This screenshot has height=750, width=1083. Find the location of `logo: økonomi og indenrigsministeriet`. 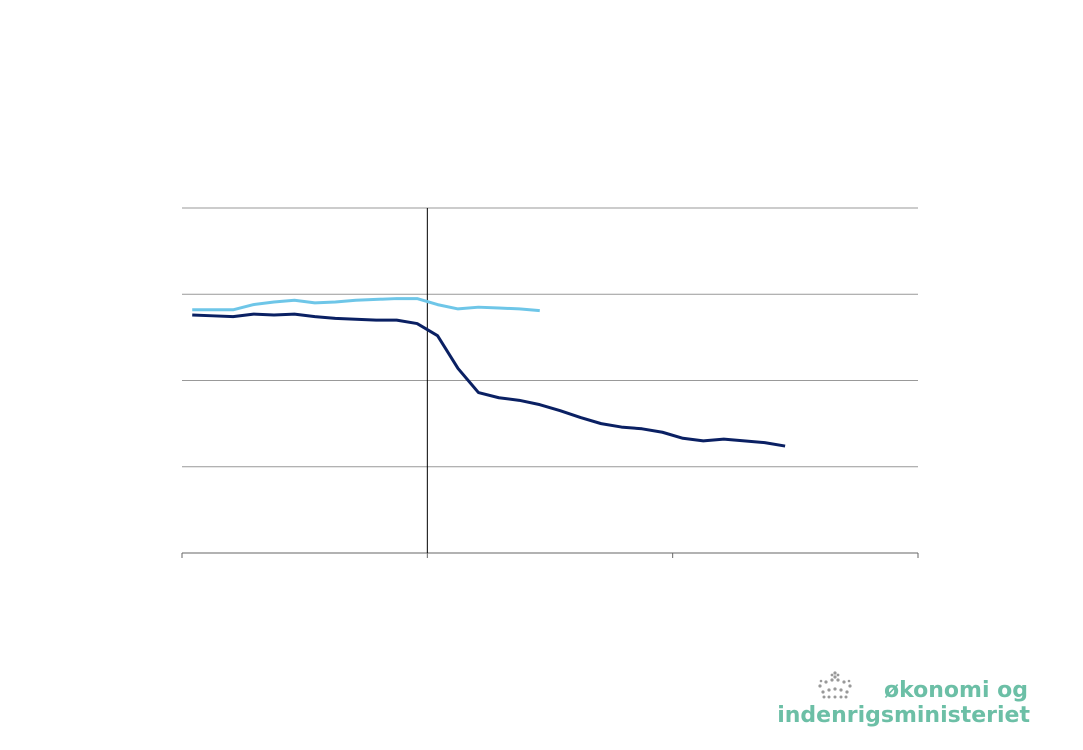

logo: økonomi og indenrigsministeriet is located at coordinates (903, 699).